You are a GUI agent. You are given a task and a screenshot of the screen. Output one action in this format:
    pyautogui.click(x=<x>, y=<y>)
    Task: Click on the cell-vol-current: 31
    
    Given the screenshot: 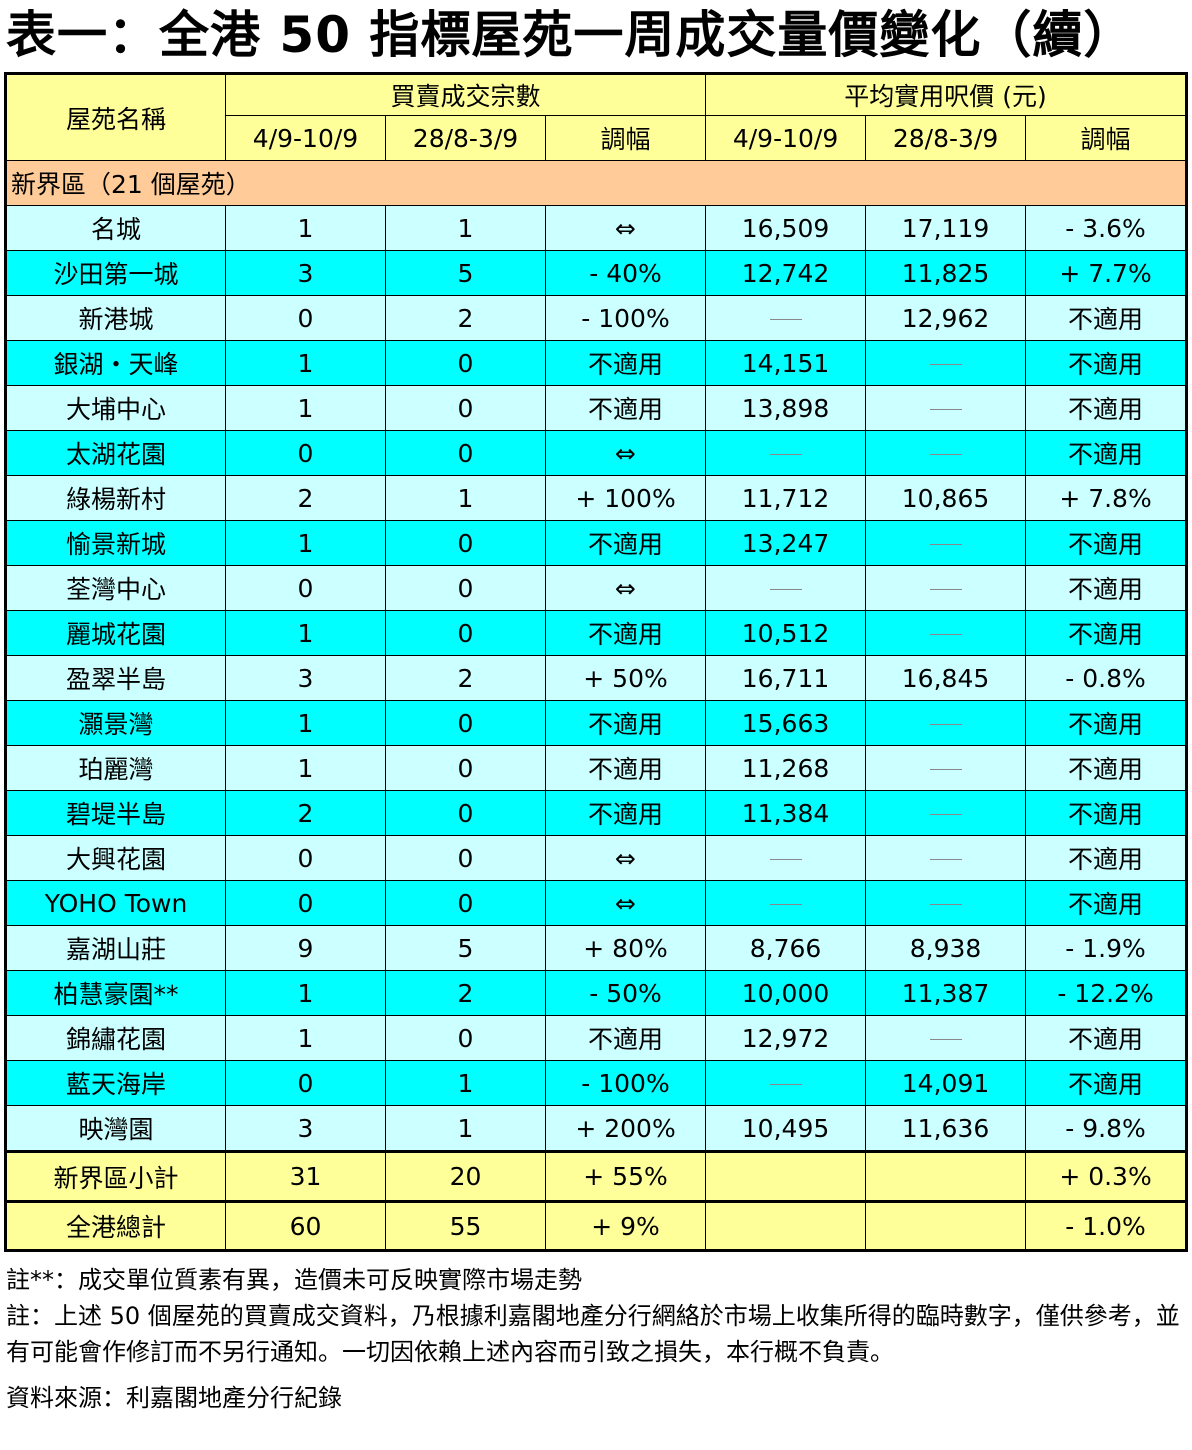 What is the action you would take?
    pyautogui.click(x=305, y=1176)
    